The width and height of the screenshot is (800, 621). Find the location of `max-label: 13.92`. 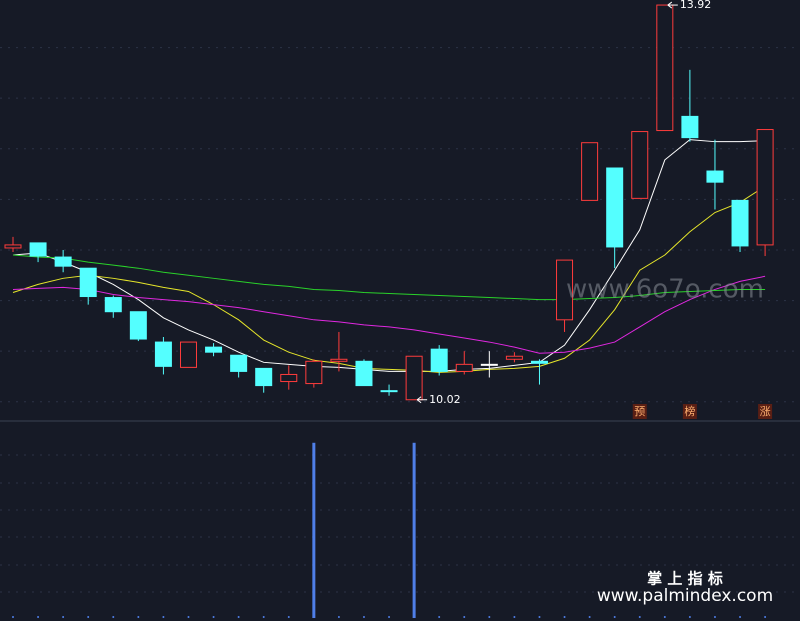

max-label: 13.92 is located at coordinates (696, 5).